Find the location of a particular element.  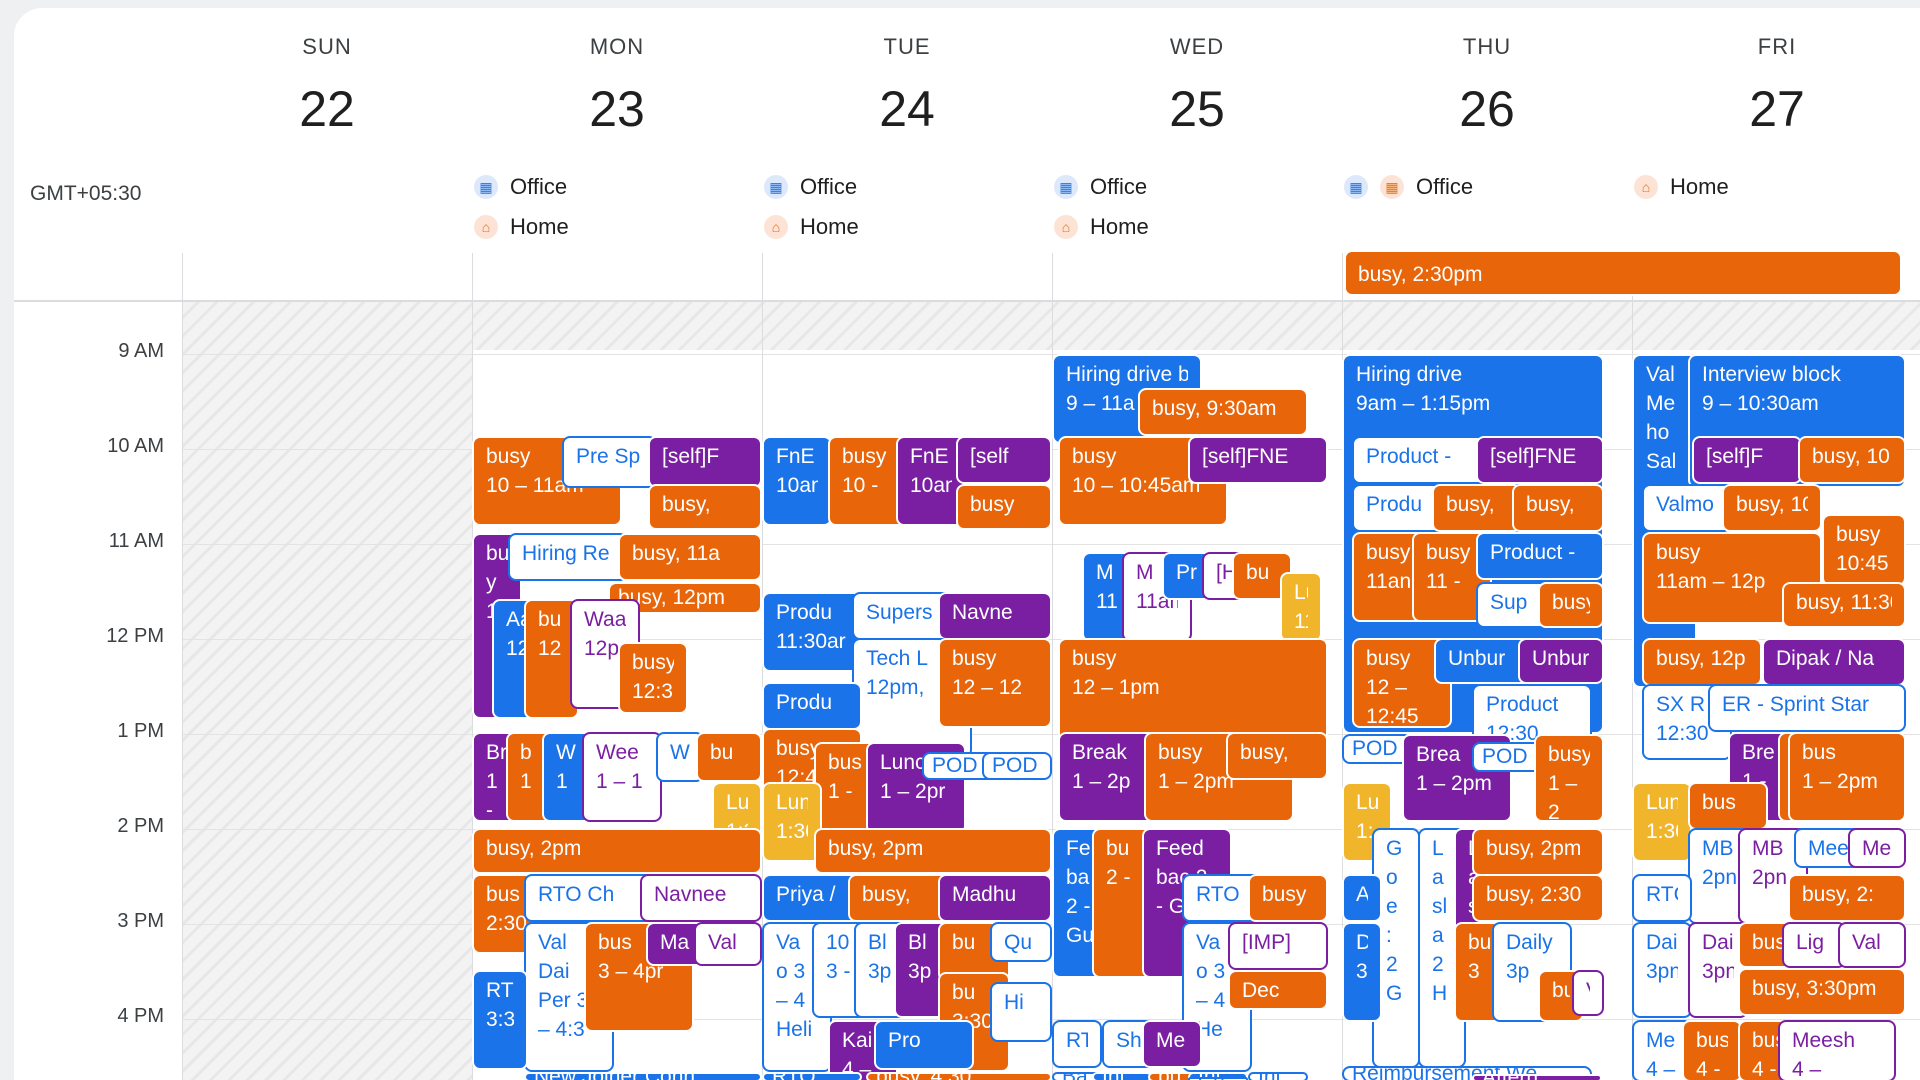

event-title: busy is located at coordinates (1402, 658).